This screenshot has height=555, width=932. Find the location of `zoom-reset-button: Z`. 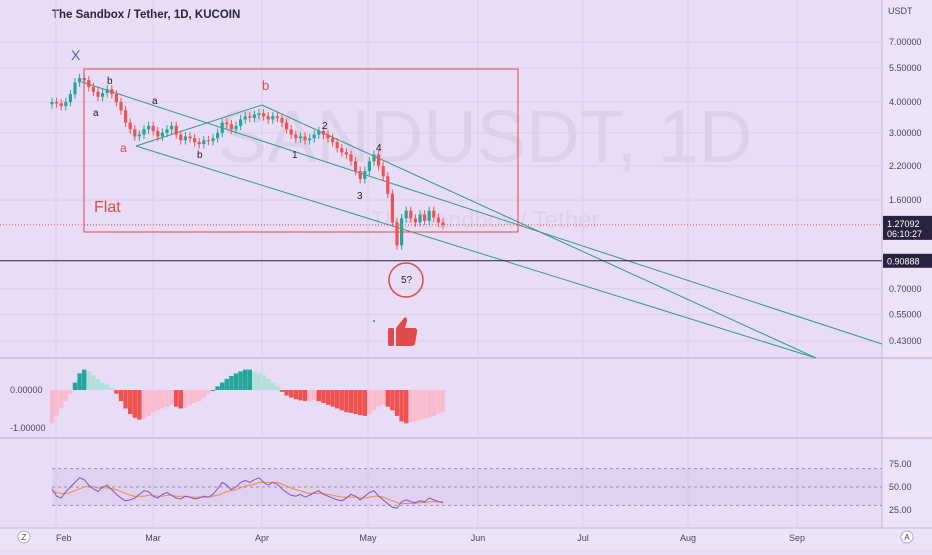

zoom-reset-button: Z is located at coordinates (24, 537).